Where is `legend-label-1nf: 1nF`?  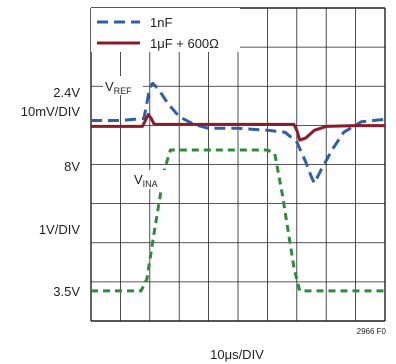 legend-label-1nf: 1nF is located at coordinates (161, 22).